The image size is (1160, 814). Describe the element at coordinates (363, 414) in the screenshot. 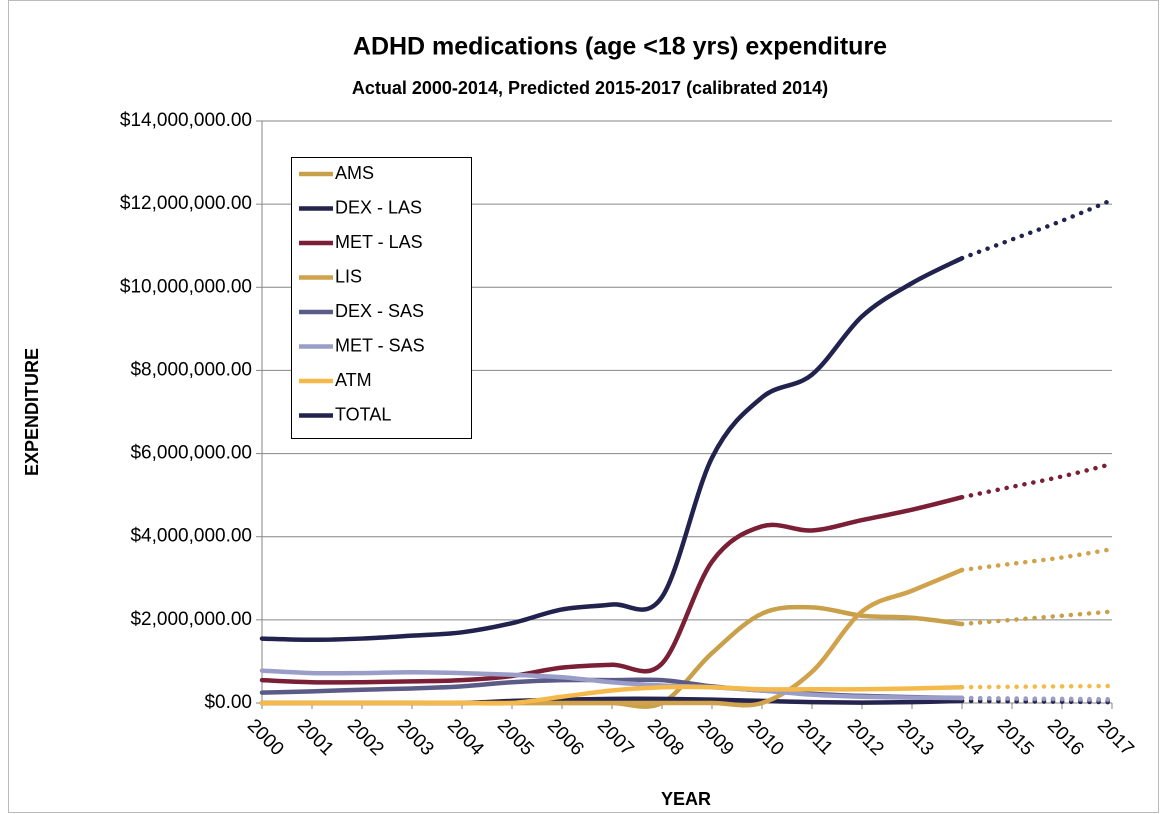

I see `legend-label: TOTAL` at that location.